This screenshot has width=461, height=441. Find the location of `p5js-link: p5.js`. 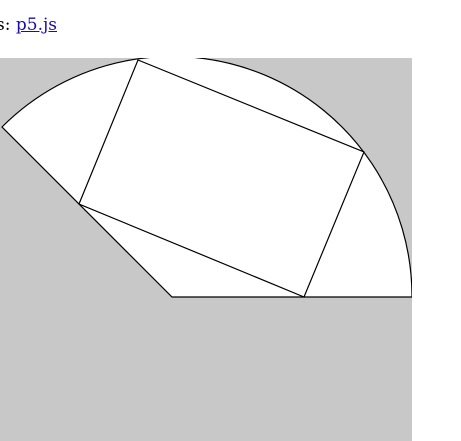

p5js-link: p5.js is located at coordinates (36, 25).